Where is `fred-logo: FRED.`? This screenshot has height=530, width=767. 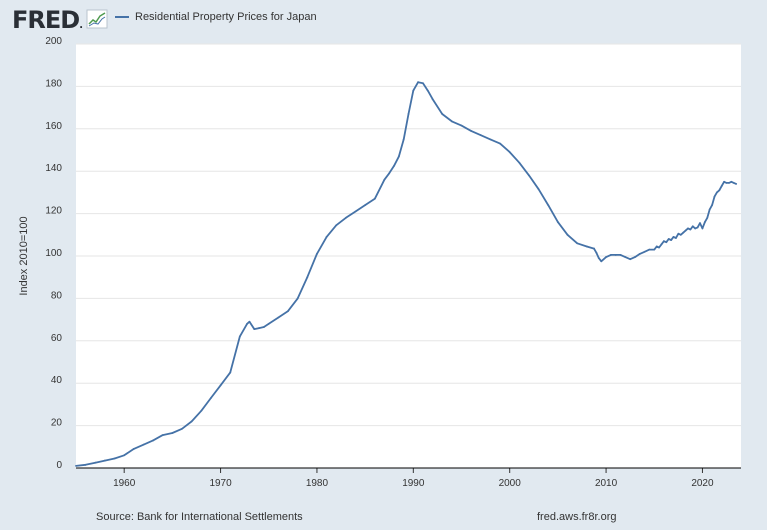 fred-logo: FRED. is located at coordinates (47, 20).